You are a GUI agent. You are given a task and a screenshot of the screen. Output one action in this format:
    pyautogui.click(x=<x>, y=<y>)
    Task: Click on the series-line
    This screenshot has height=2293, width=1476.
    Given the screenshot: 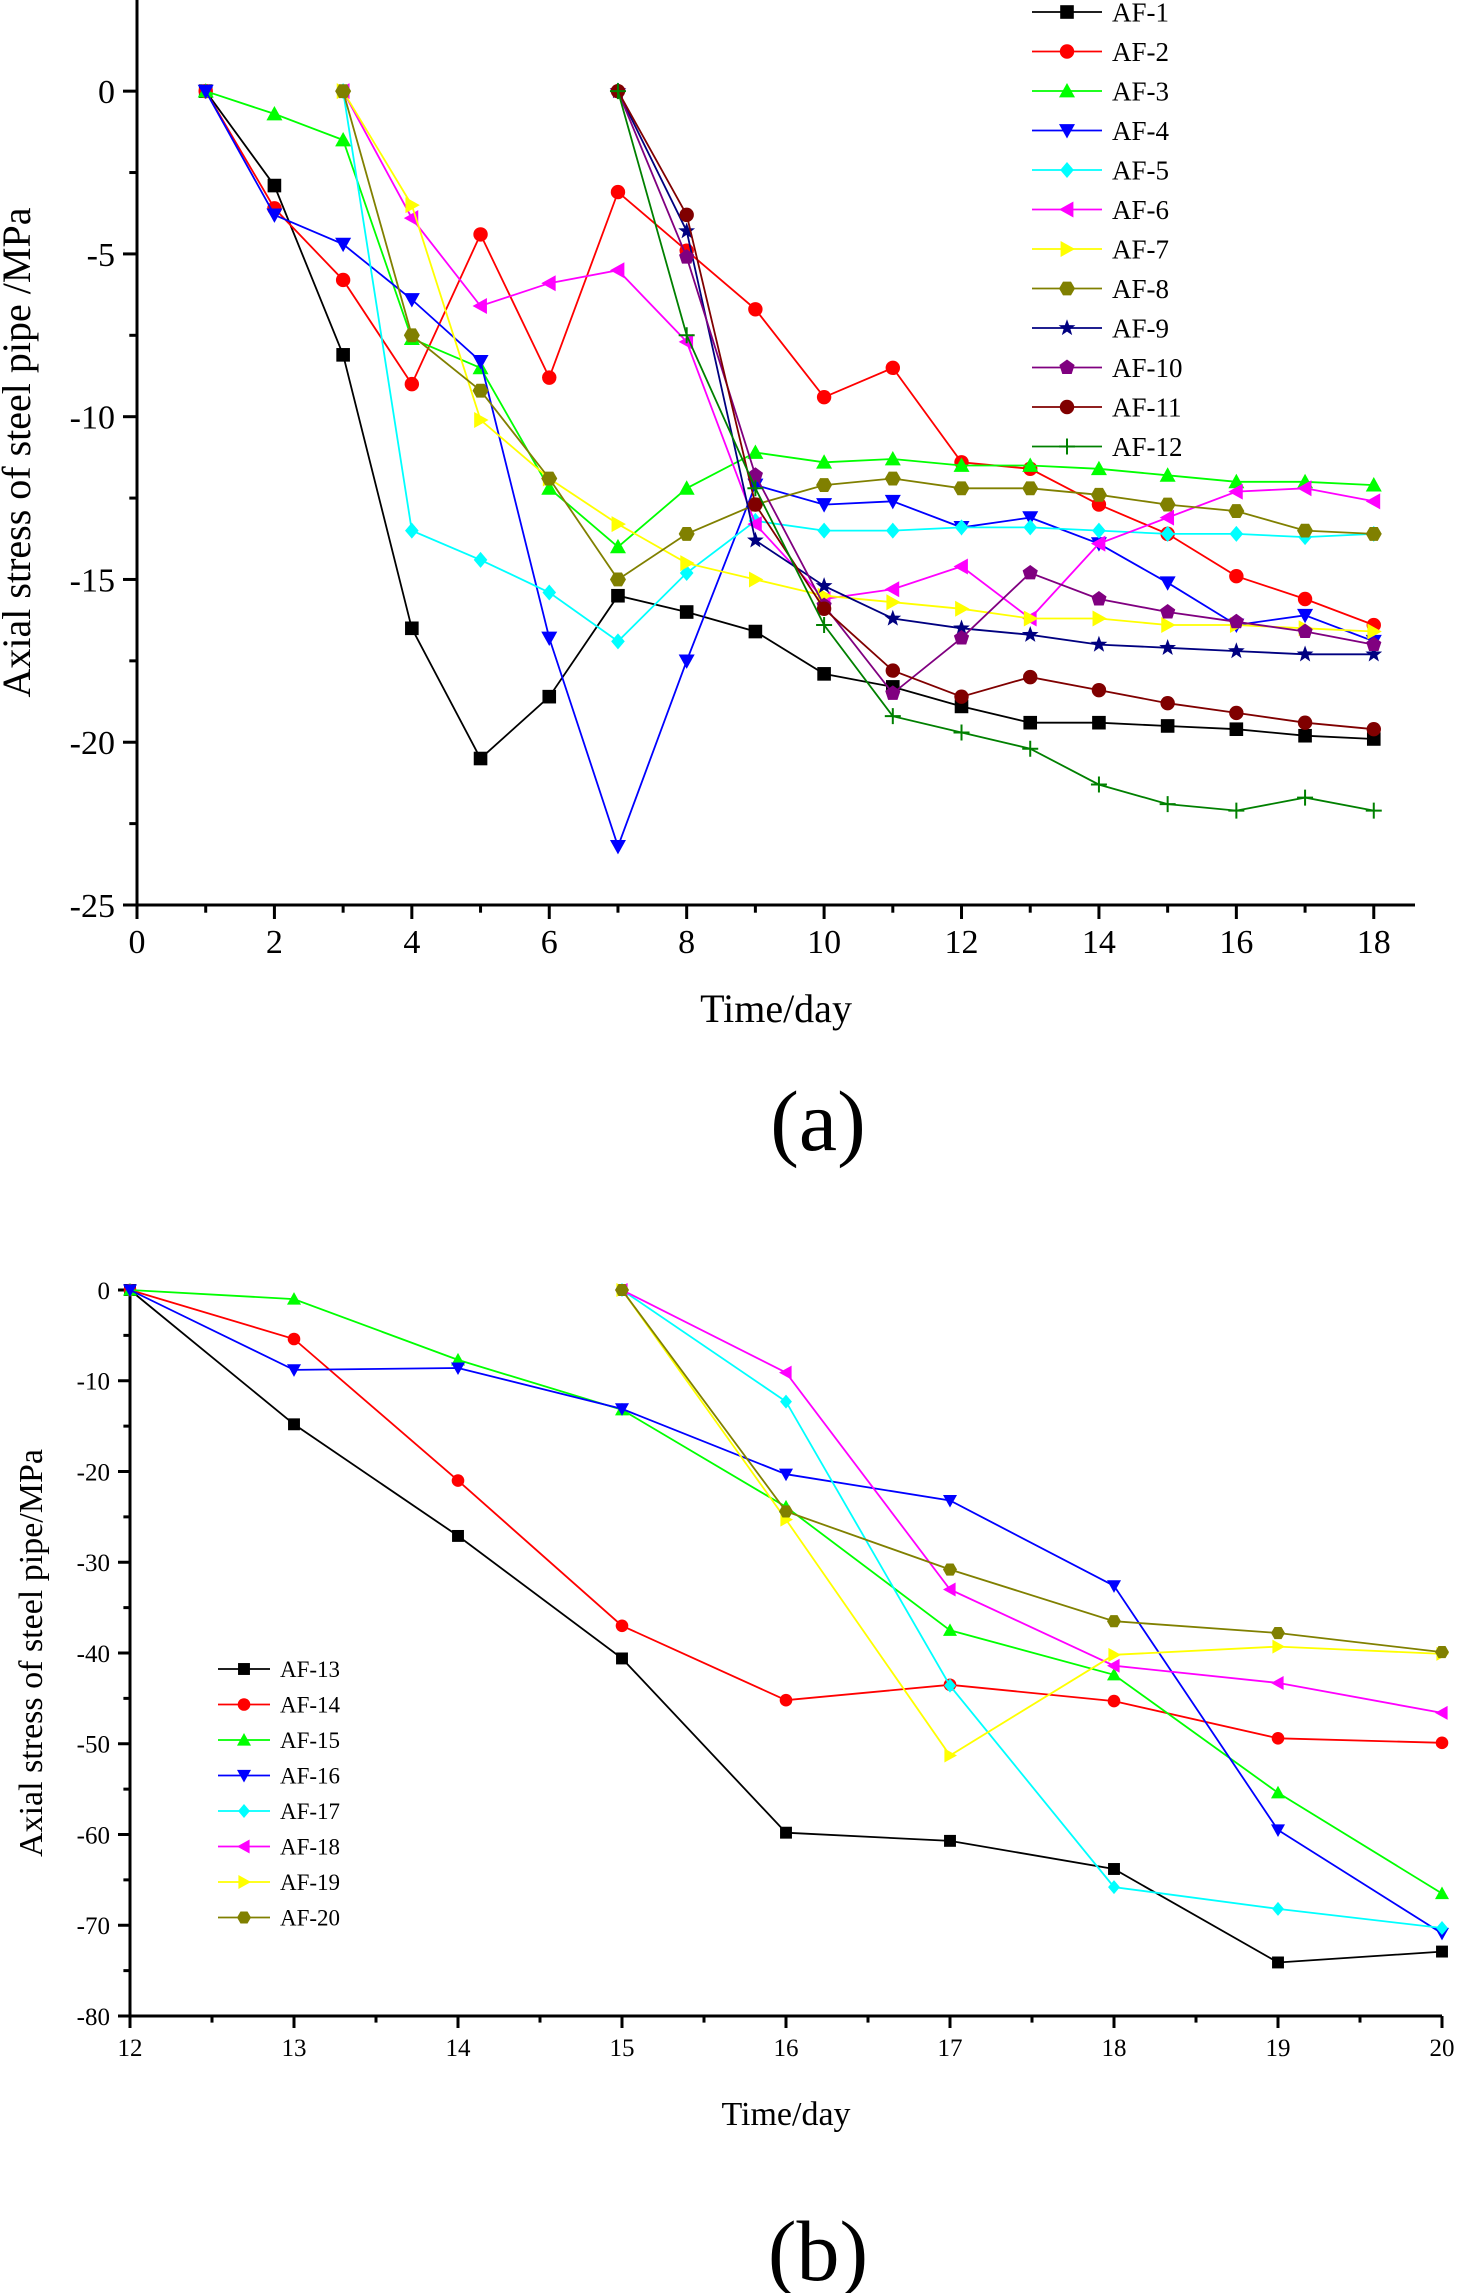 What is the action you would take?
    pyautogui.click(x=858, y=335)
    